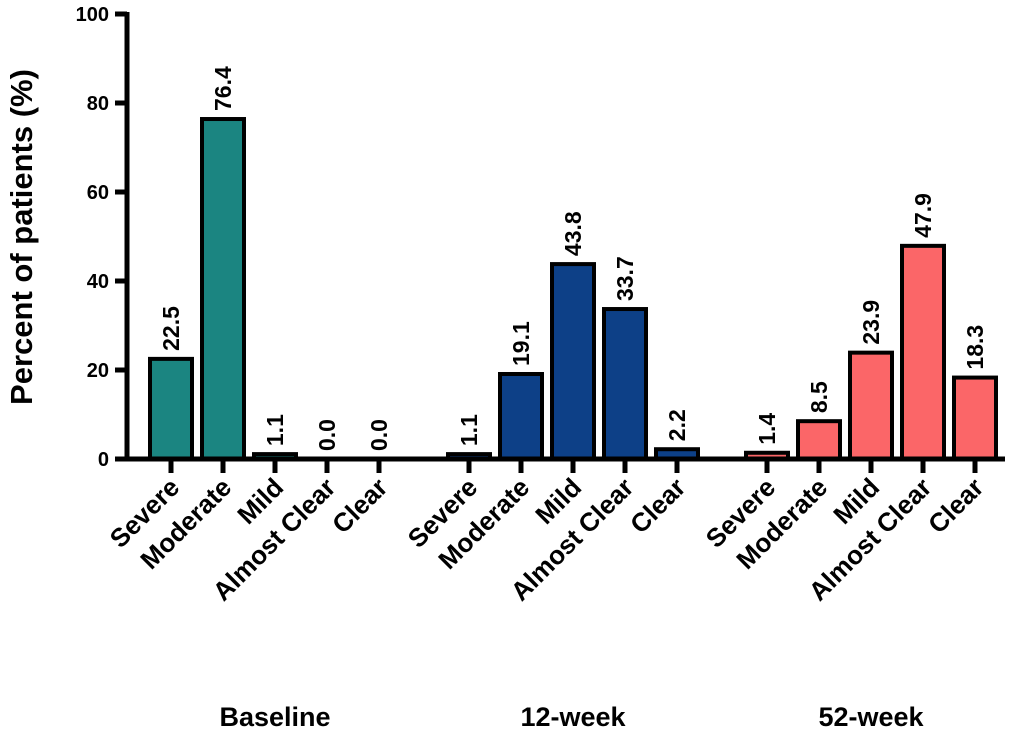 Image resolution: width=1024 pixels, height=733 pixels. Describe the element at coordinates (573, 717) in the screenshot. I see `group-label: 12-week` at that location.